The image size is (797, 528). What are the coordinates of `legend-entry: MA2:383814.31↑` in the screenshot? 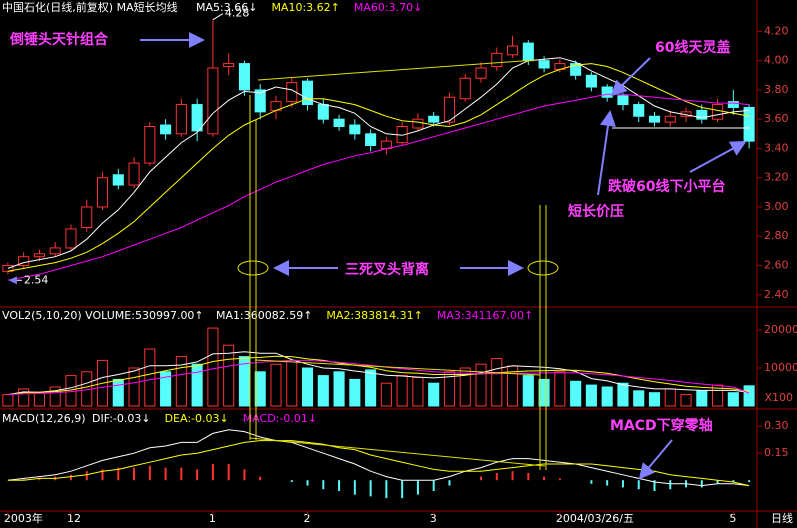 It's located at (374, 315).